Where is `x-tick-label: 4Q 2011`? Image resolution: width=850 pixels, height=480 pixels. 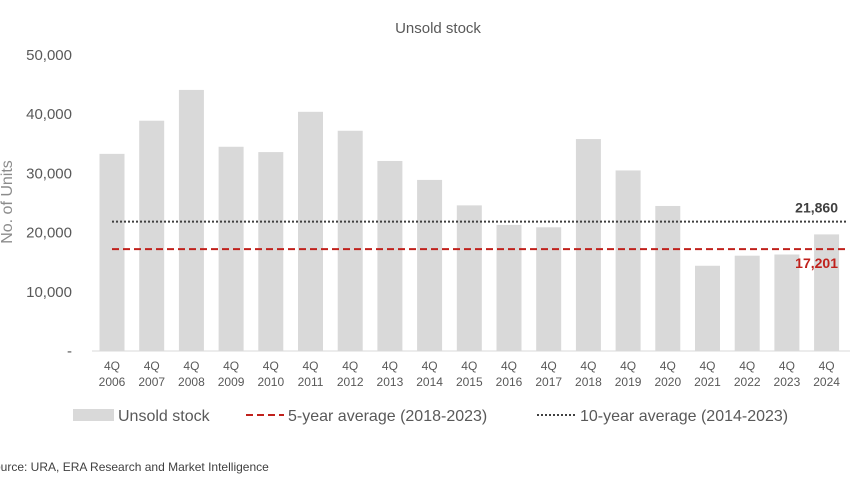
x-tick-label: 4Q 2011 is located at coordinates (311, 374).